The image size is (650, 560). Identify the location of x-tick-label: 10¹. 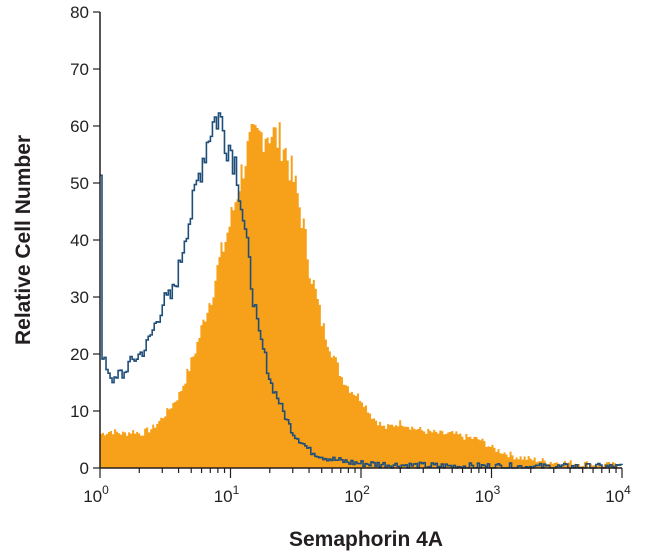
(227, 494).